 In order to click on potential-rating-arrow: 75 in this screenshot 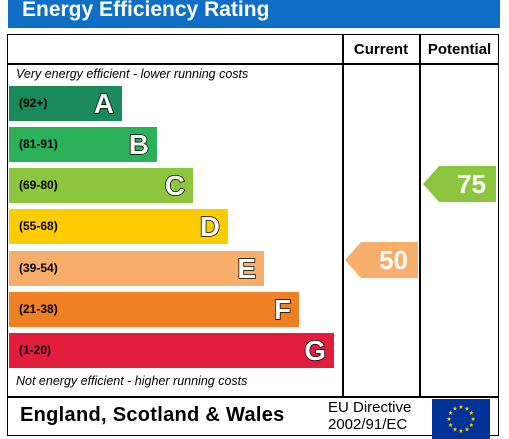, I will do `click(459, 184)`.